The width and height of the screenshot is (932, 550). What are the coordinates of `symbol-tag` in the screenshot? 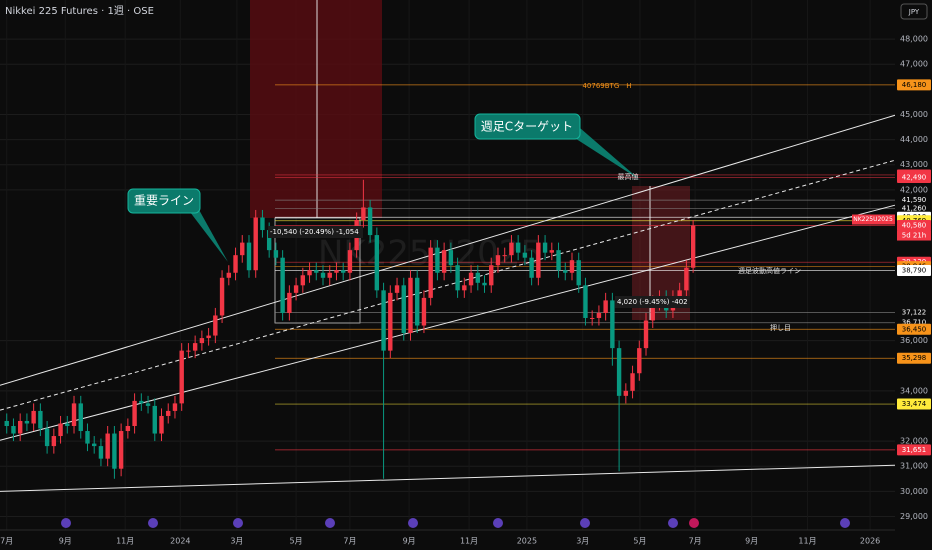 It's located at (873, 219).